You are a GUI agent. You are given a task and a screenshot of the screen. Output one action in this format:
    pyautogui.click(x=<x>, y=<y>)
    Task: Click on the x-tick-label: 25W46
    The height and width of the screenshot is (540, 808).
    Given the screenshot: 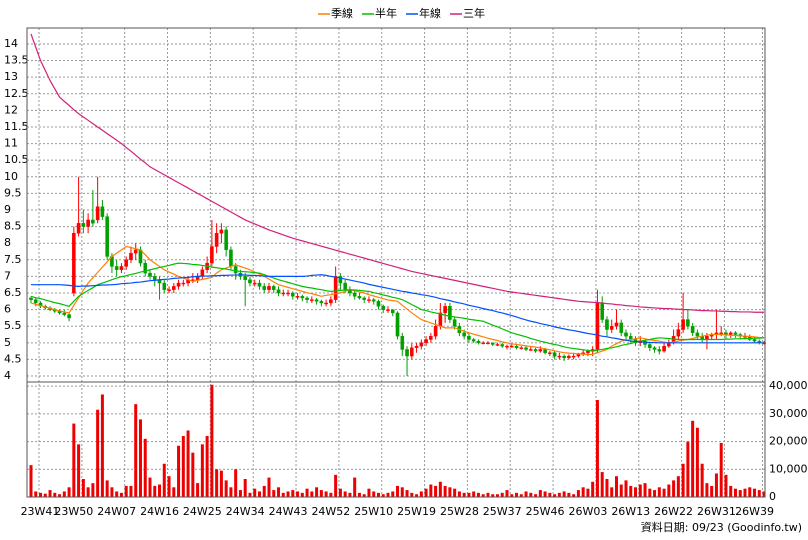 What is the action you would take?
    pyautogui.click(x=545, y=511)
    